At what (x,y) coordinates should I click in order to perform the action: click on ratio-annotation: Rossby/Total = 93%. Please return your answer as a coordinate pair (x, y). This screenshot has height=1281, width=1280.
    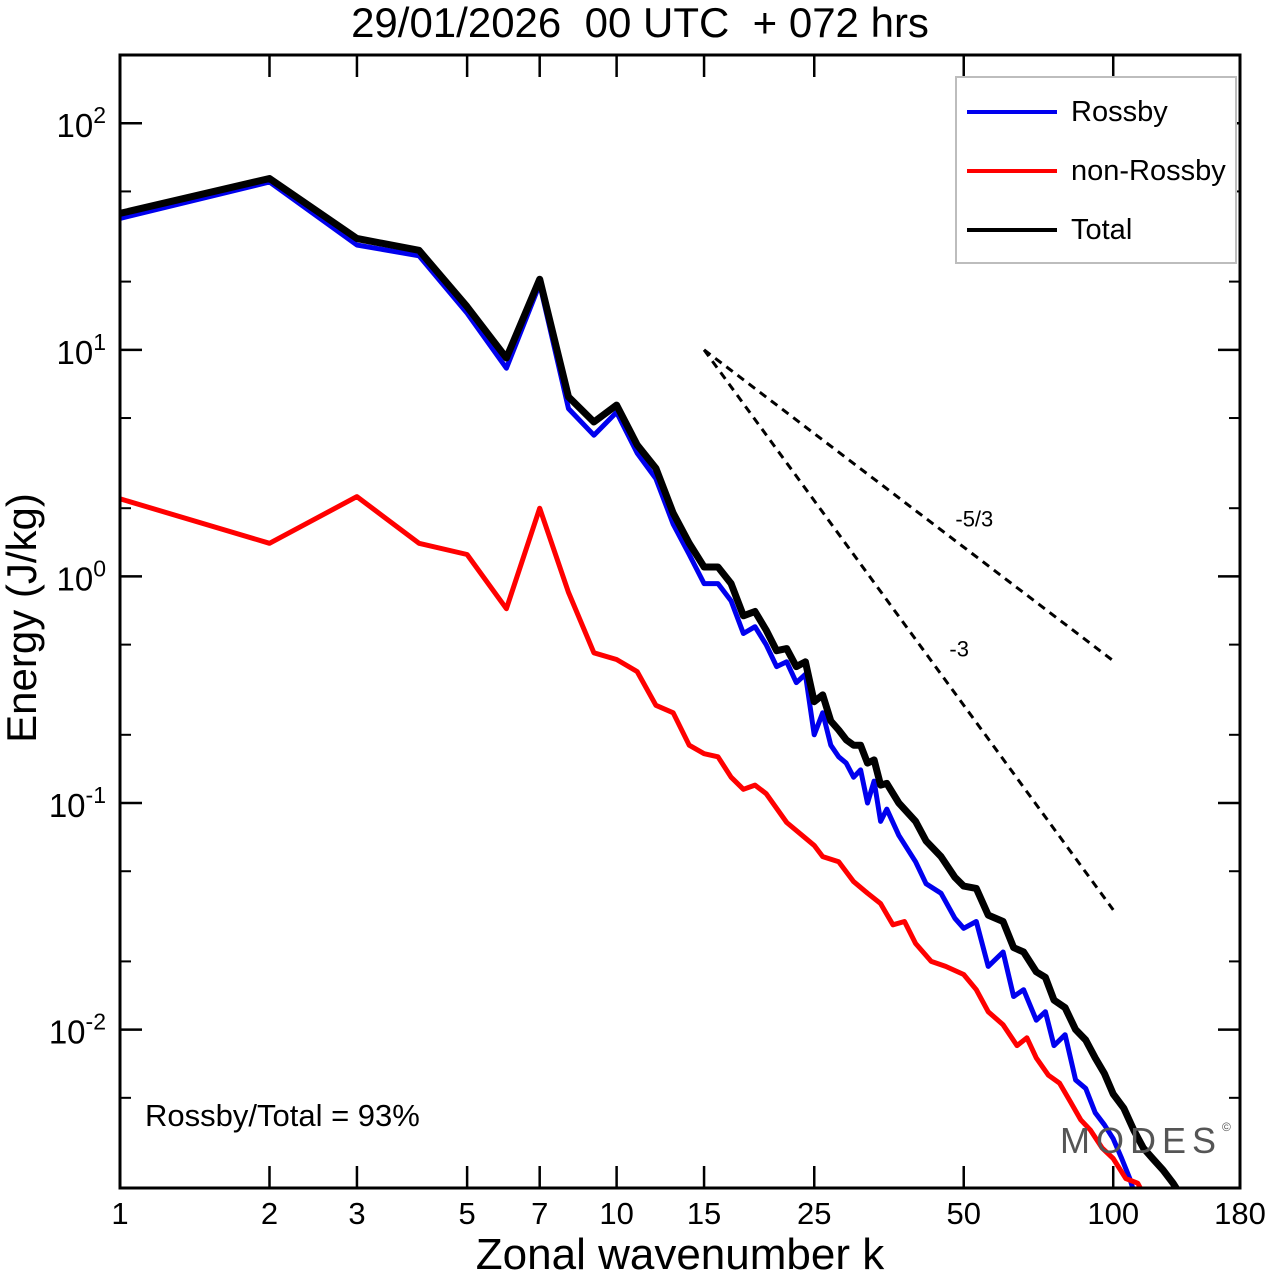
    Looking at the image, I should click on (282, 1115).